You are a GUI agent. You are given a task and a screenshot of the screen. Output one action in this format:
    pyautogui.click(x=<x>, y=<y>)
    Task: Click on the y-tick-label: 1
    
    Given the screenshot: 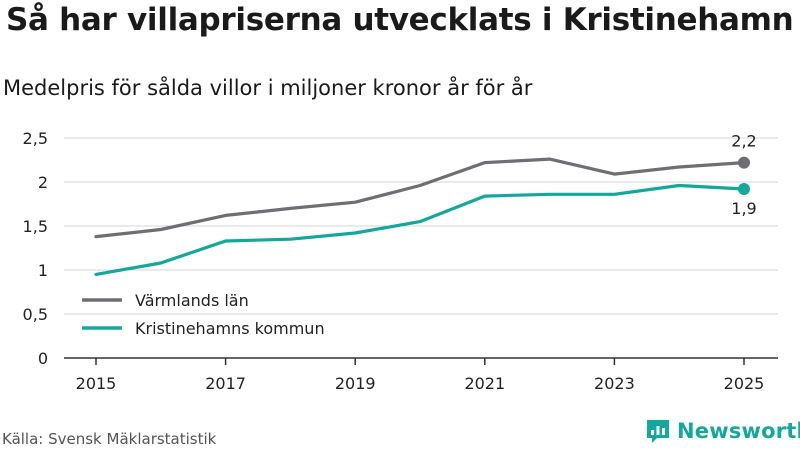 What is the action you would take?
    pyautogui.click(x=43, y=270)
    